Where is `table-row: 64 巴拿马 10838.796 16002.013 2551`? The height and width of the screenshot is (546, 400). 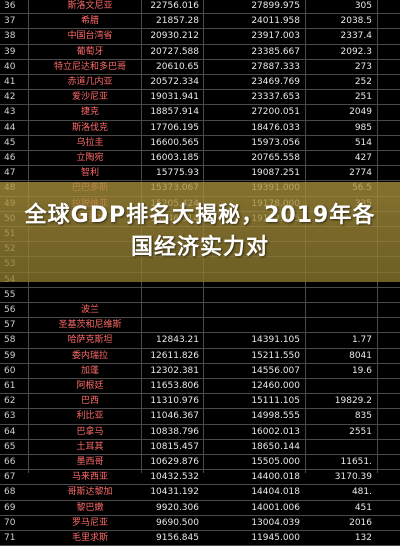
table-row: 64 巴拿马 10838.796 16002.013 2551 is located at coordinates (200, 432).